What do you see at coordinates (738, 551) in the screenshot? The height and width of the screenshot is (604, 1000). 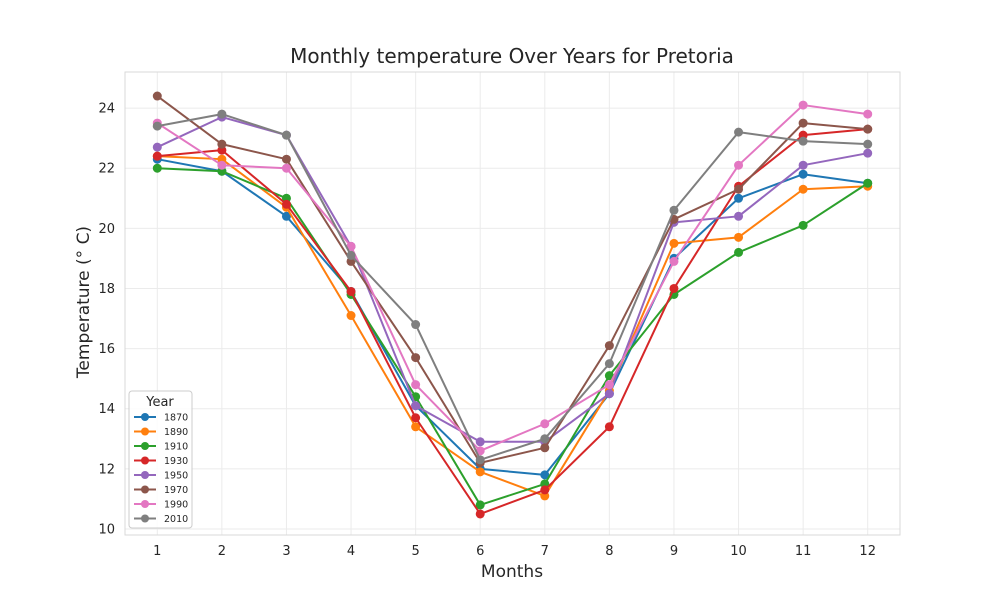 I see `x-tick-label: 10` at bounding box center [738, 551].